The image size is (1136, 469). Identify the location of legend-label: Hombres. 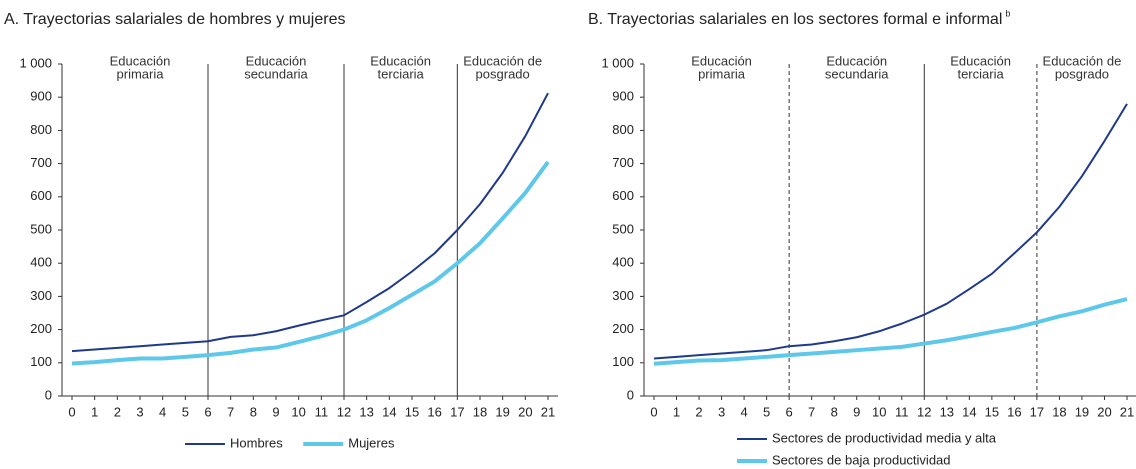
(256, 442).